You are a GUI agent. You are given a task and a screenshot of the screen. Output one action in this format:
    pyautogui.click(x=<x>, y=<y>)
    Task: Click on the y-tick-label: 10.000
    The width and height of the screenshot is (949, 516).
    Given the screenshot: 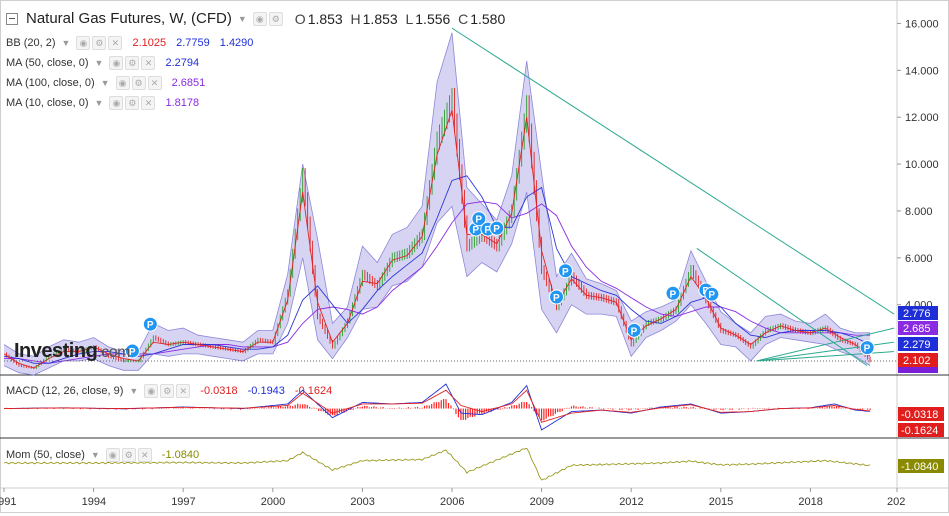 What is the action you would take?
    pyautogui.click(x=922, y=165)
    